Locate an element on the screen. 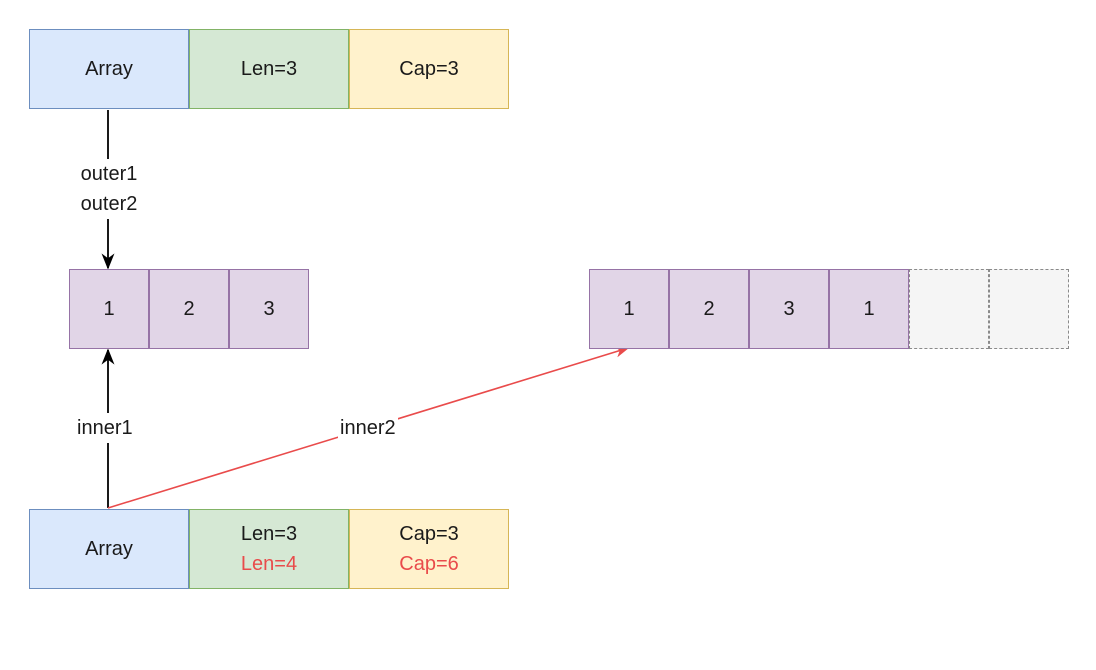 The image size is (1096, 670). outer-len-label: Len=3 is located at coordinates (269, 69).